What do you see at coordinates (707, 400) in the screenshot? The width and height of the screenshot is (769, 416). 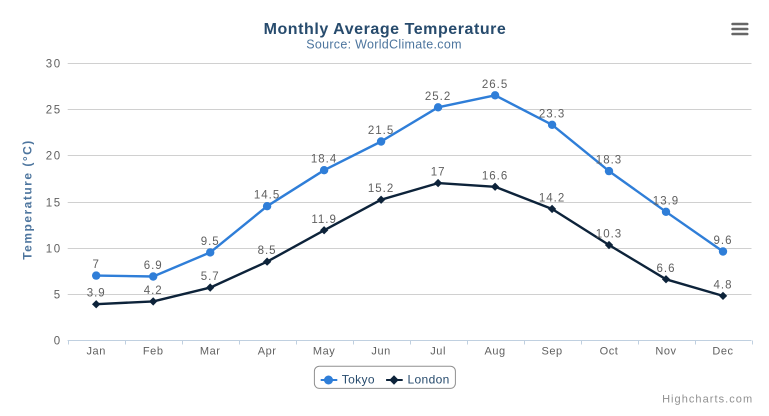 I see `svg-text: Highcharts.com` at bounding box center [707, 400].